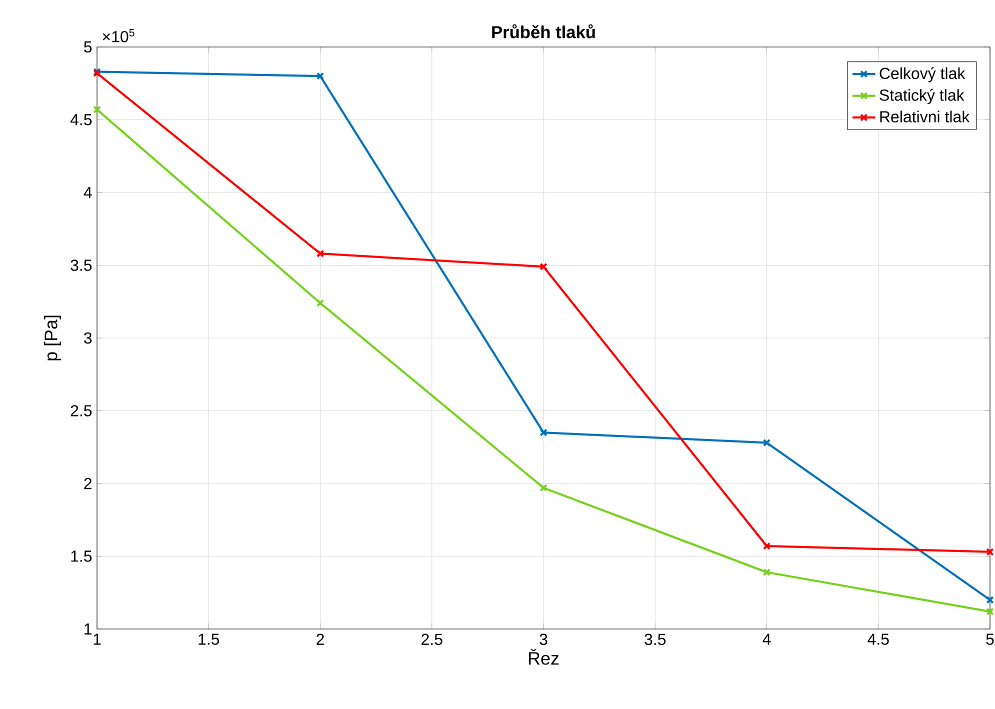  Describe the element at coordinates (922, 96) in the screenshot. I see `legend-label: Statický tlak` at that location.